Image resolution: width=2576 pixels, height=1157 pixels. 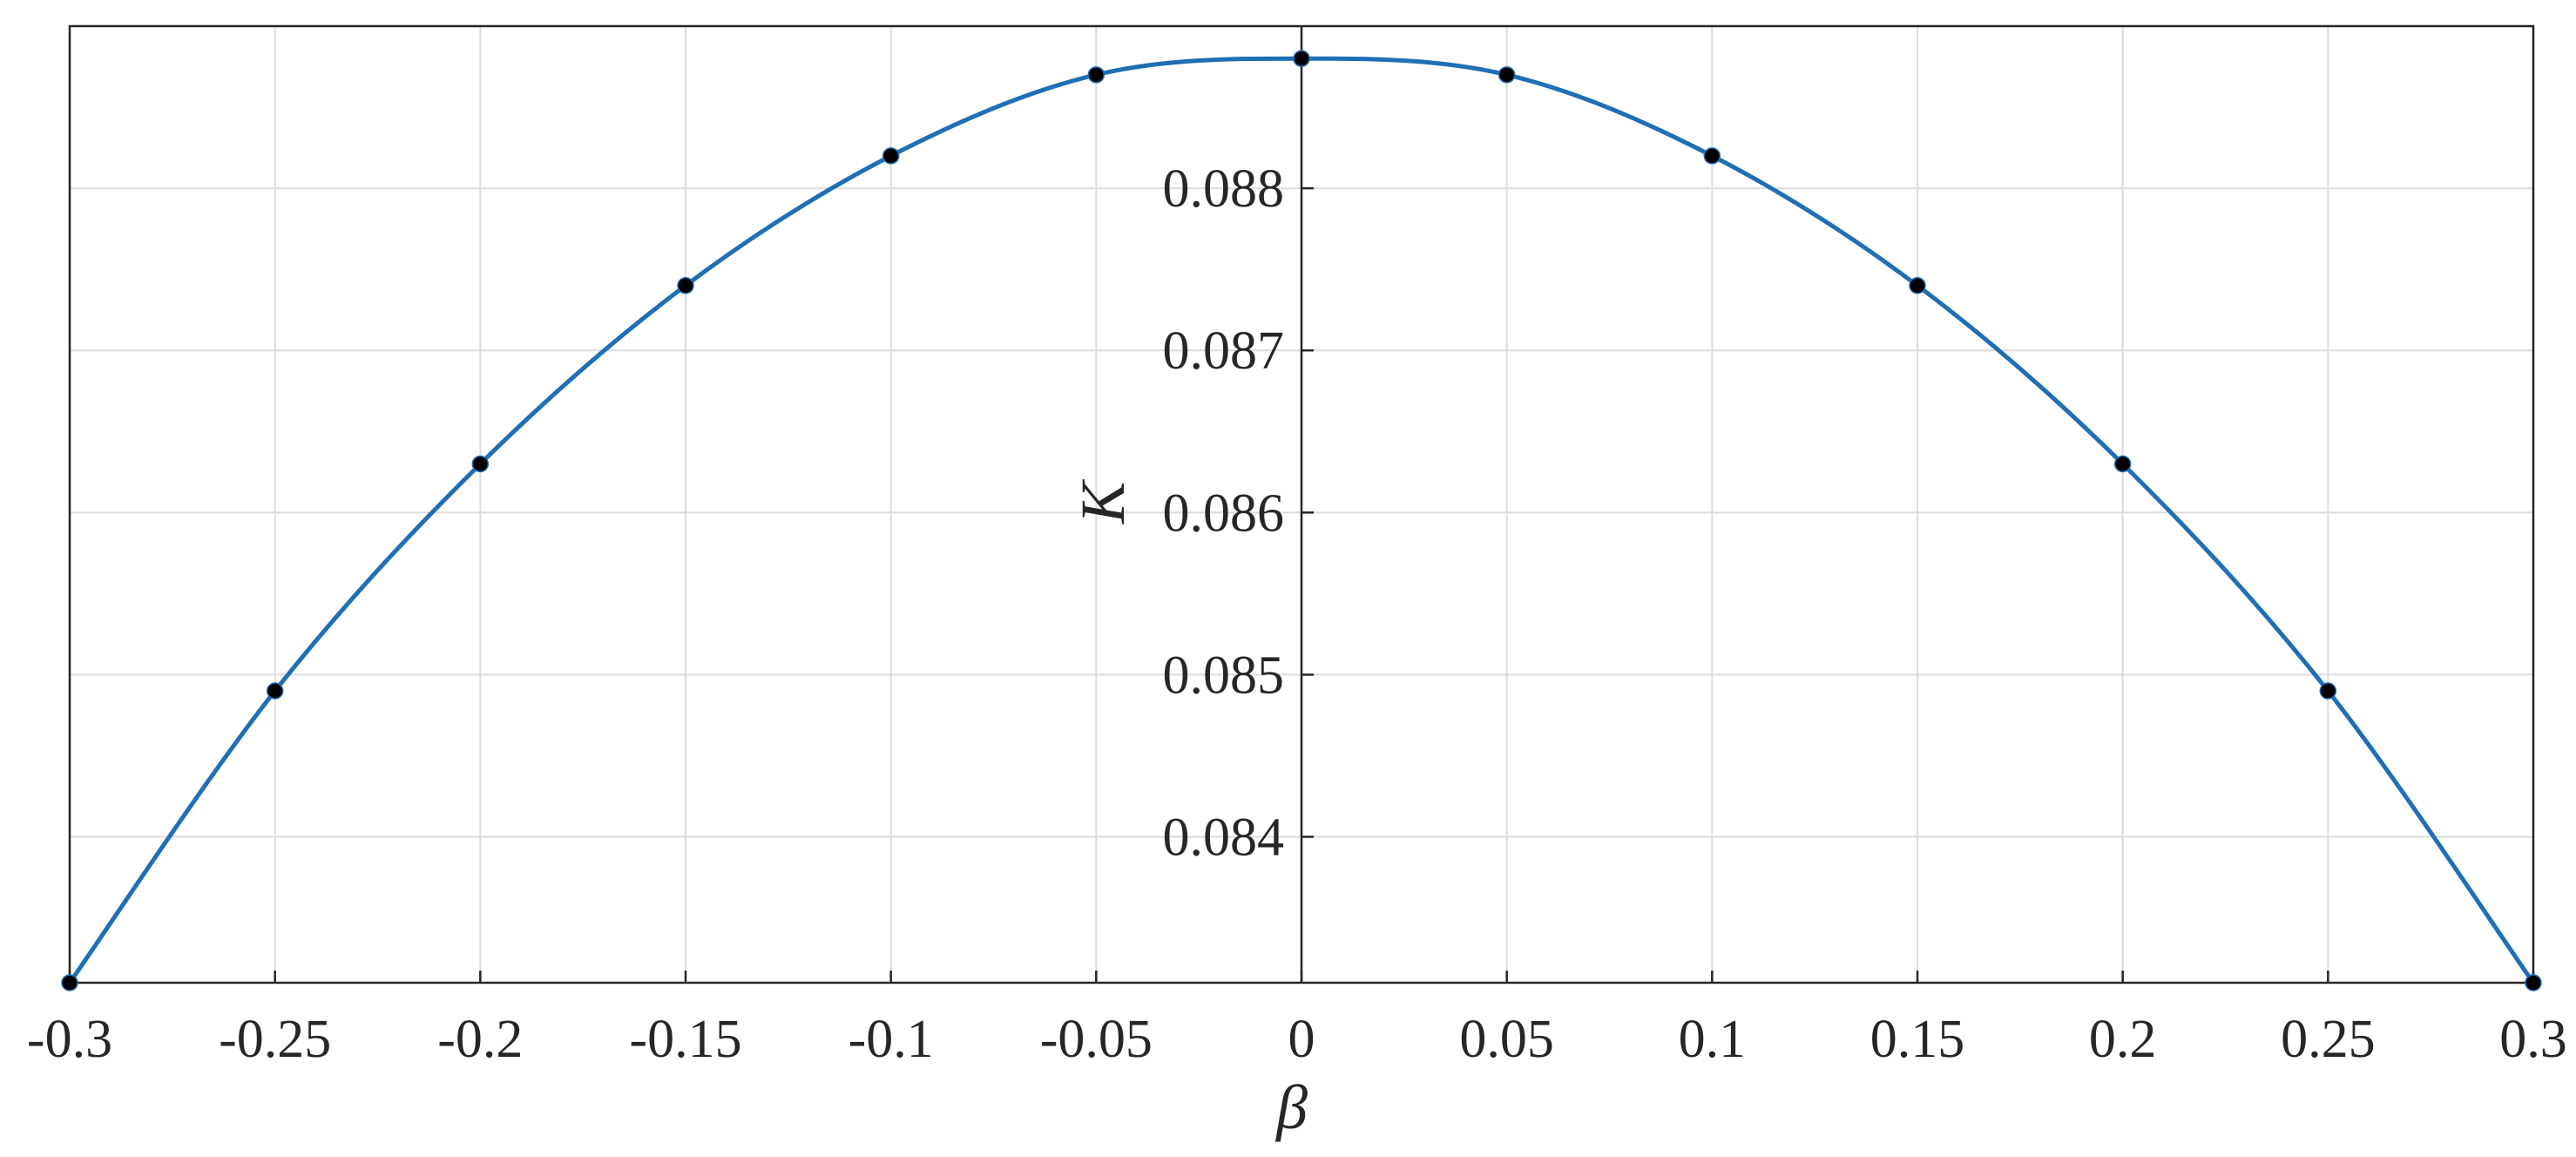 I want to click on x-tick-label: 0.3, so click(x=2533, y=1039).